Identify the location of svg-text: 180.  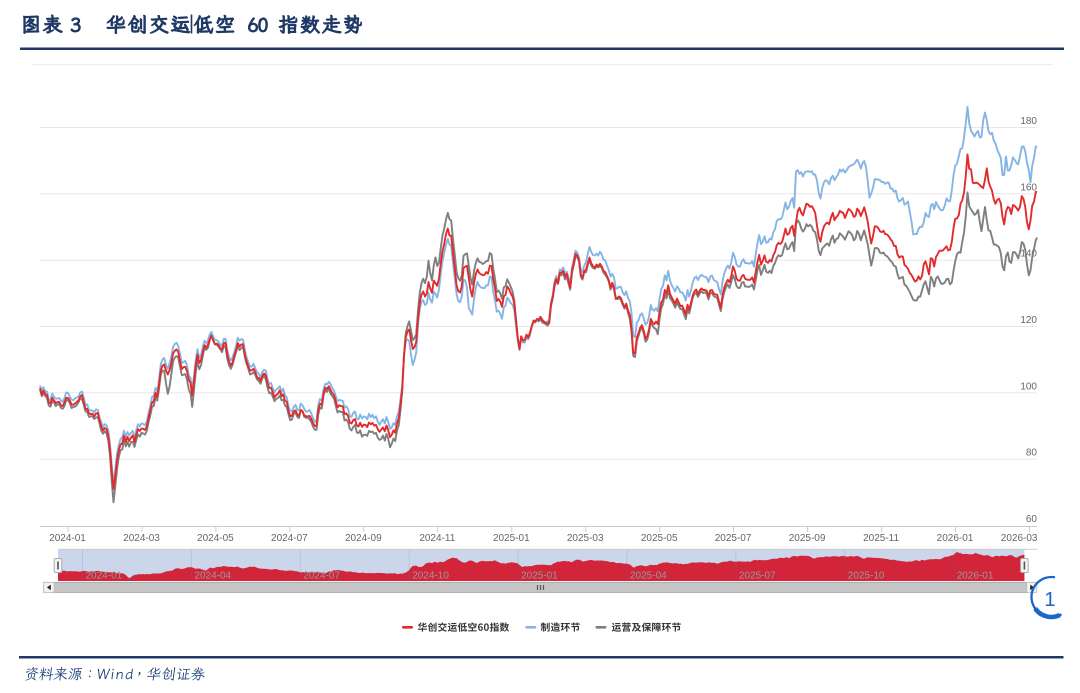
(1028, 121).